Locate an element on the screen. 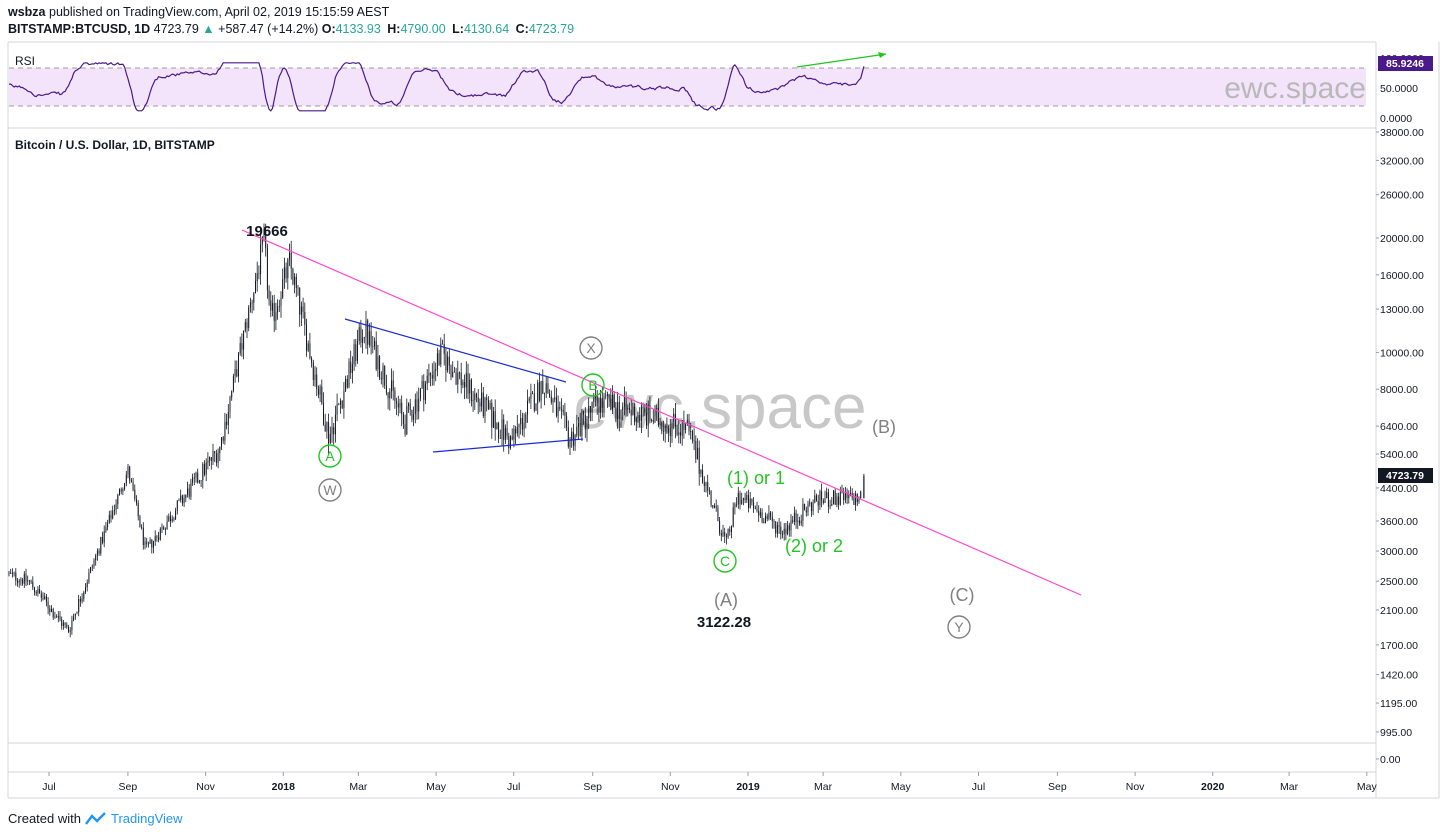 This screenshot has height=836, width=1446. divergence-arrow is located at coordinates (841, 60).